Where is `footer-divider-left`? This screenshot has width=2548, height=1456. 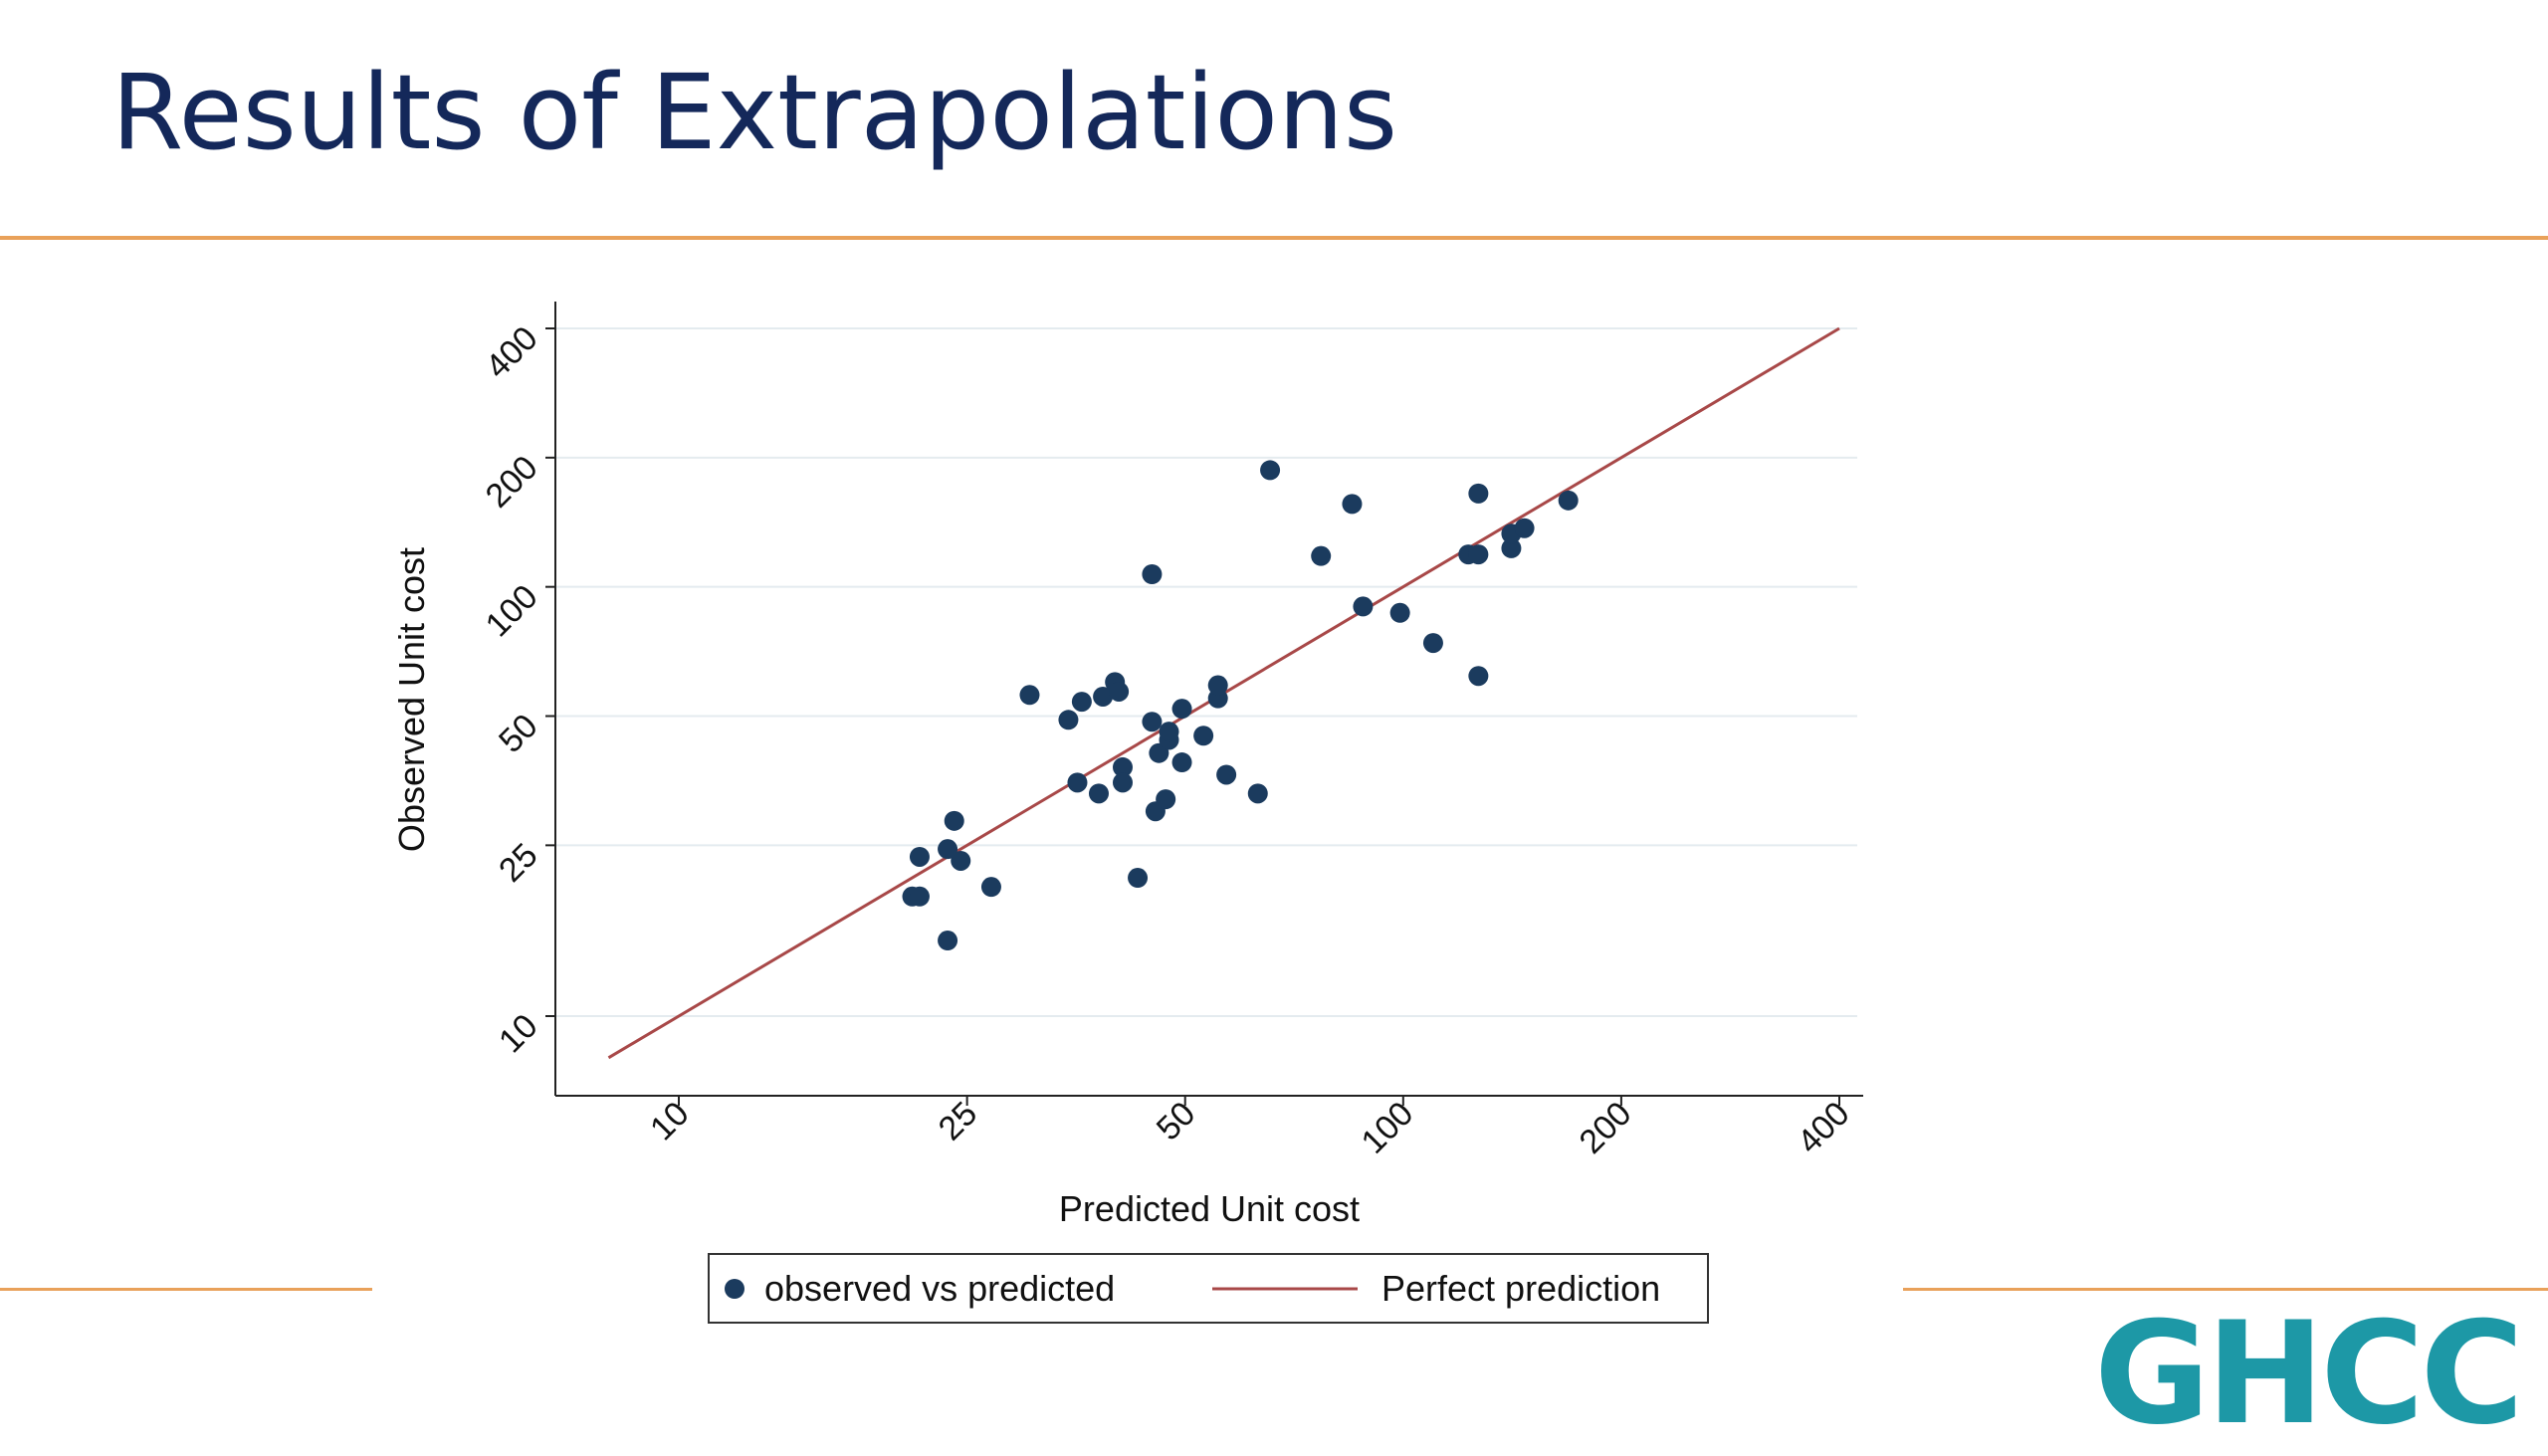 footer-divider-left is located at coordinates (186, 1289).